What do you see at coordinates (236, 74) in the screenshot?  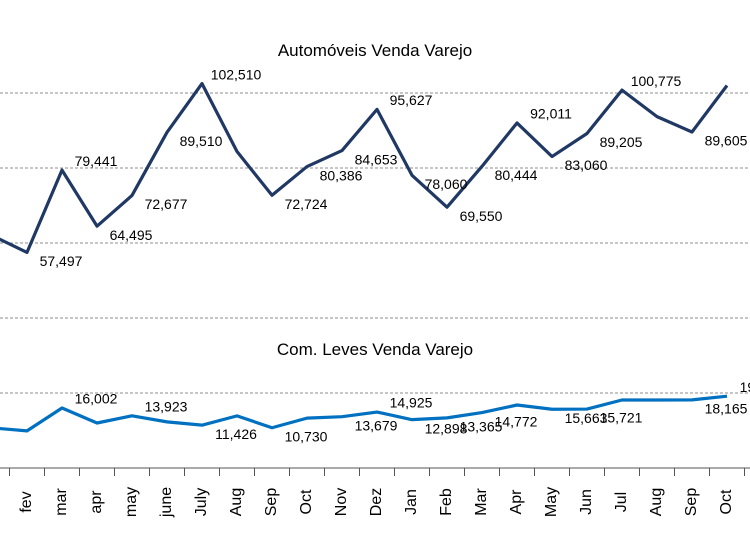 I see `data-label: 102,510` at bounding box center [236, 74].